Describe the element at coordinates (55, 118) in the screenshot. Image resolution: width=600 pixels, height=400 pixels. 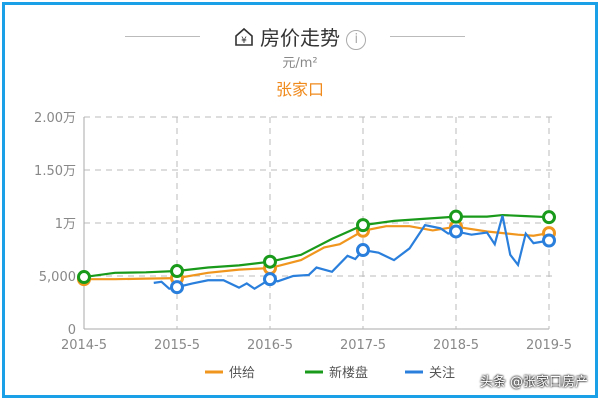
I see `y-tick-label: 2.00万` at that location.